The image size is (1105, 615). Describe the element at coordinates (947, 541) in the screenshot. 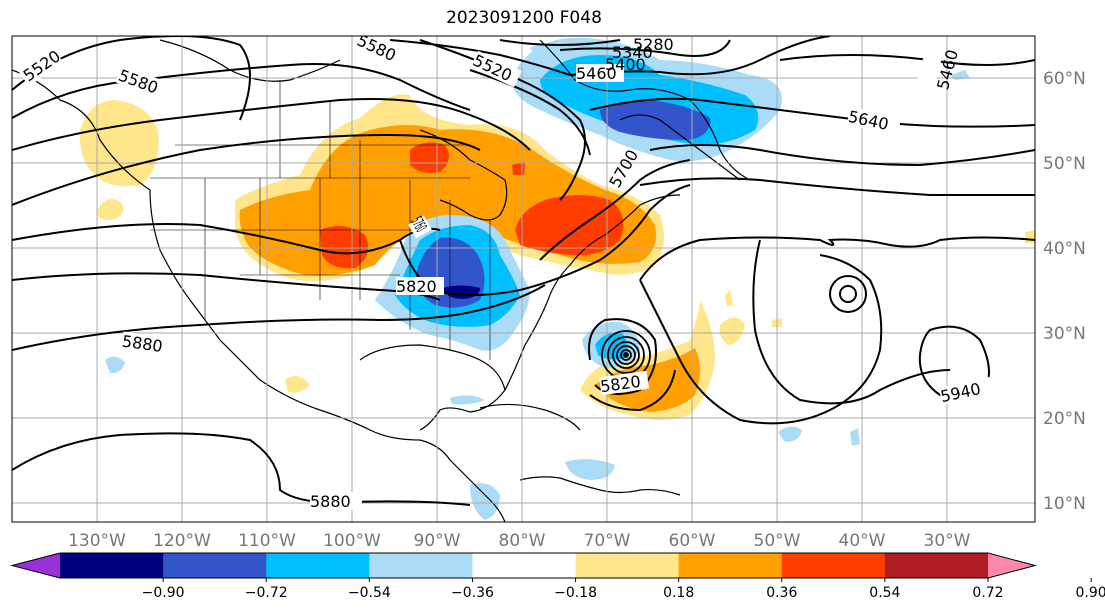

I see `lon-label: 30°W` at that location.